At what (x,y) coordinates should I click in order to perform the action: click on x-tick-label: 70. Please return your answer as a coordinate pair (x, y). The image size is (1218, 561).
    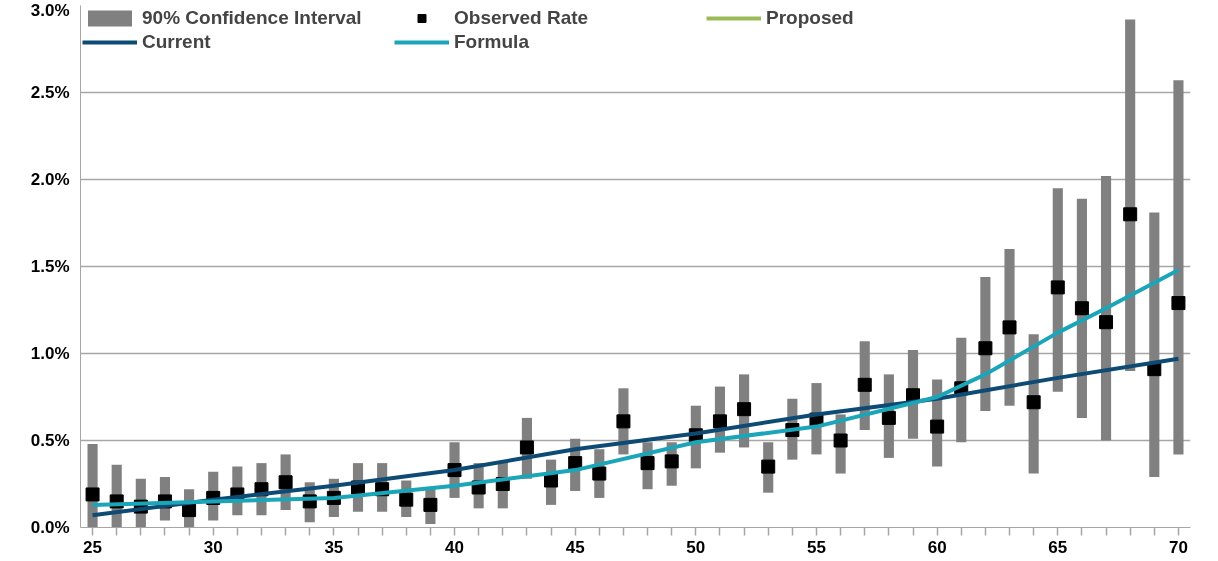
    Looking at the image, I should click on (1178, 547).